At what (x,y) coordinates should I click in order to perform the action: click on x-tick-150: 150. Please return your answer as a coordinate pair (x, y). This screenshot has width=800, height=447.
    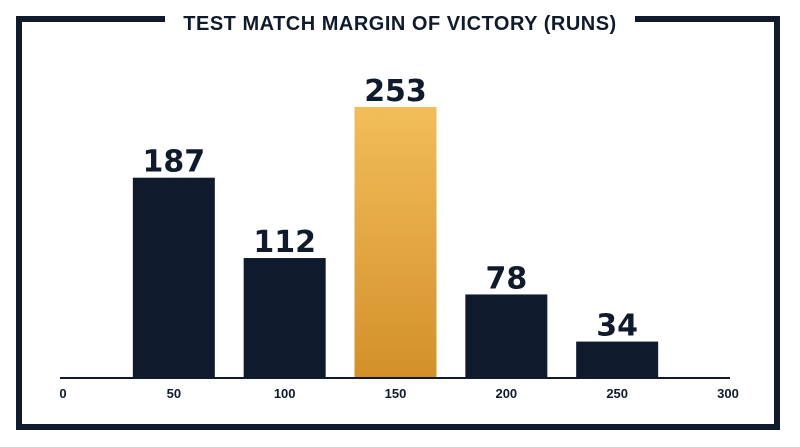
    Looking at the image, I should click on (396, 393).